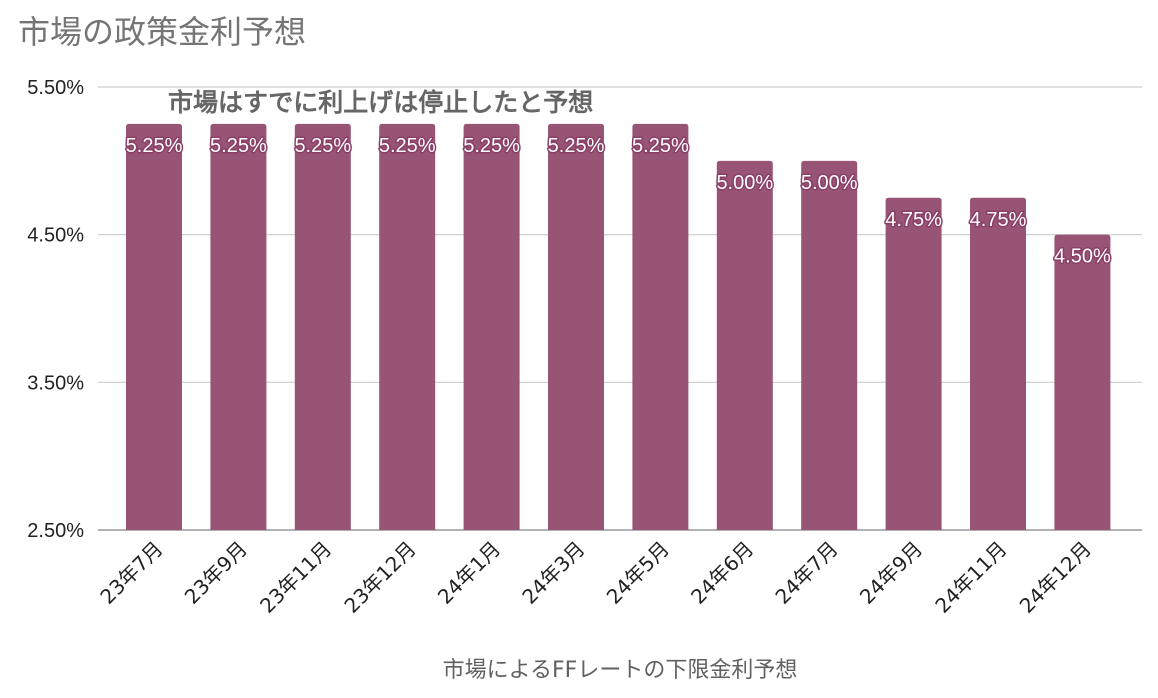 The image size is (1158, 698). What do you see at coordinates (55, 531) in the screenshot?
I see `y-tick-label: 2.50%` at bounding box center [55, 531].